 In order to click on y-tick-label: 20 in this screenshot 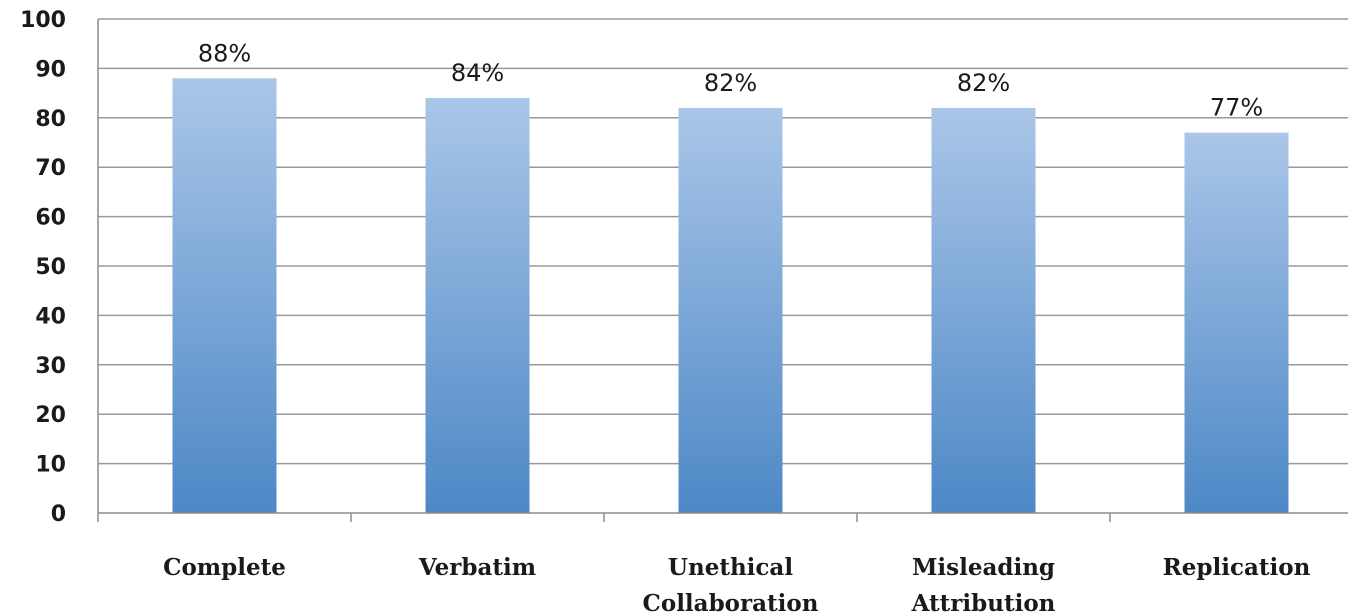, I will do `click(50, 415)`.